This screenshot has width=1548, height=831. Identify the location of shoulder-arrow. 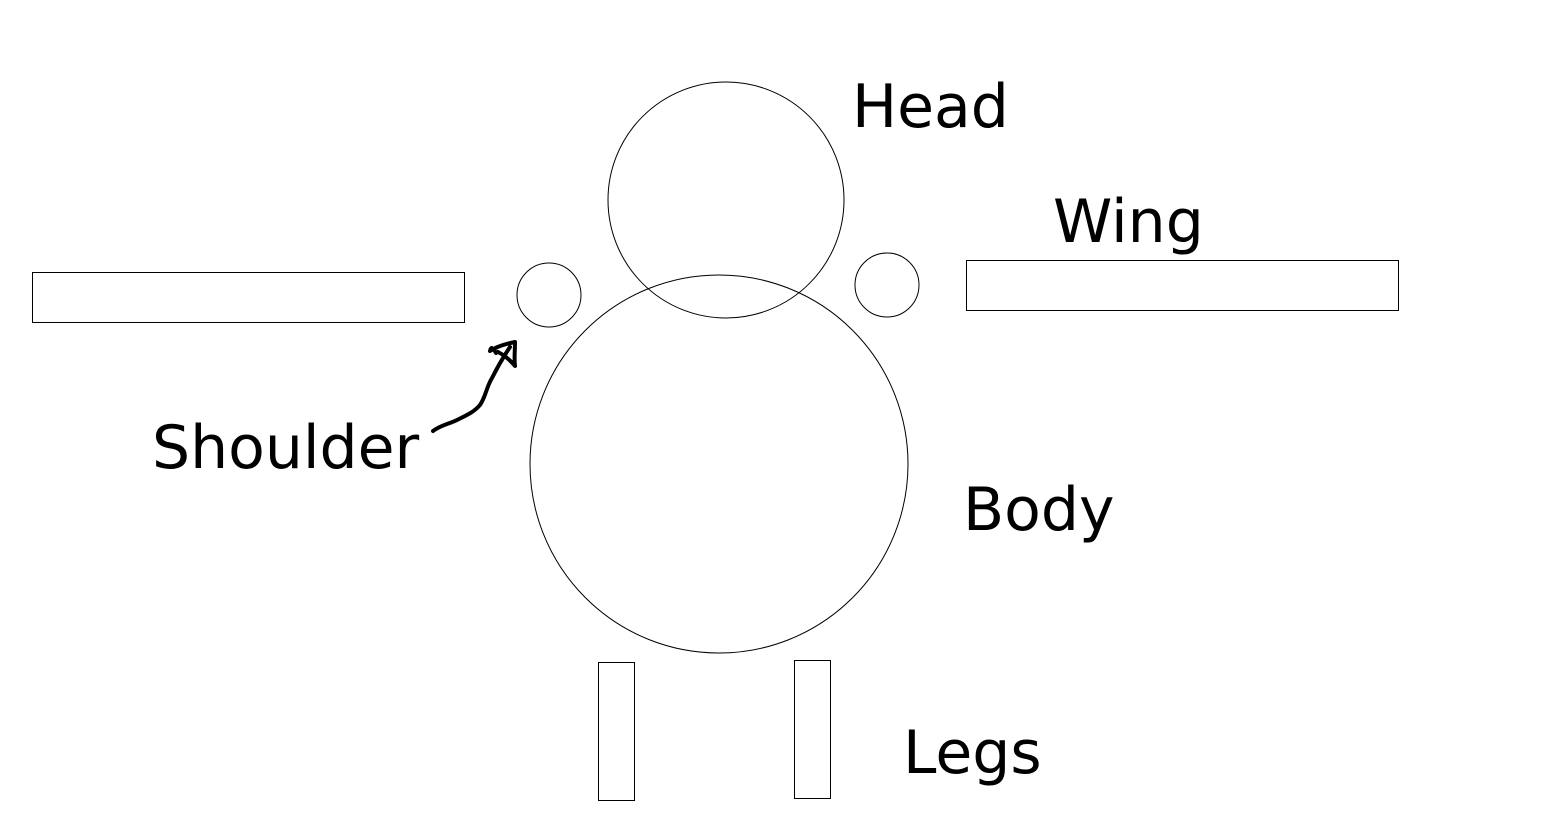
(474, 386).